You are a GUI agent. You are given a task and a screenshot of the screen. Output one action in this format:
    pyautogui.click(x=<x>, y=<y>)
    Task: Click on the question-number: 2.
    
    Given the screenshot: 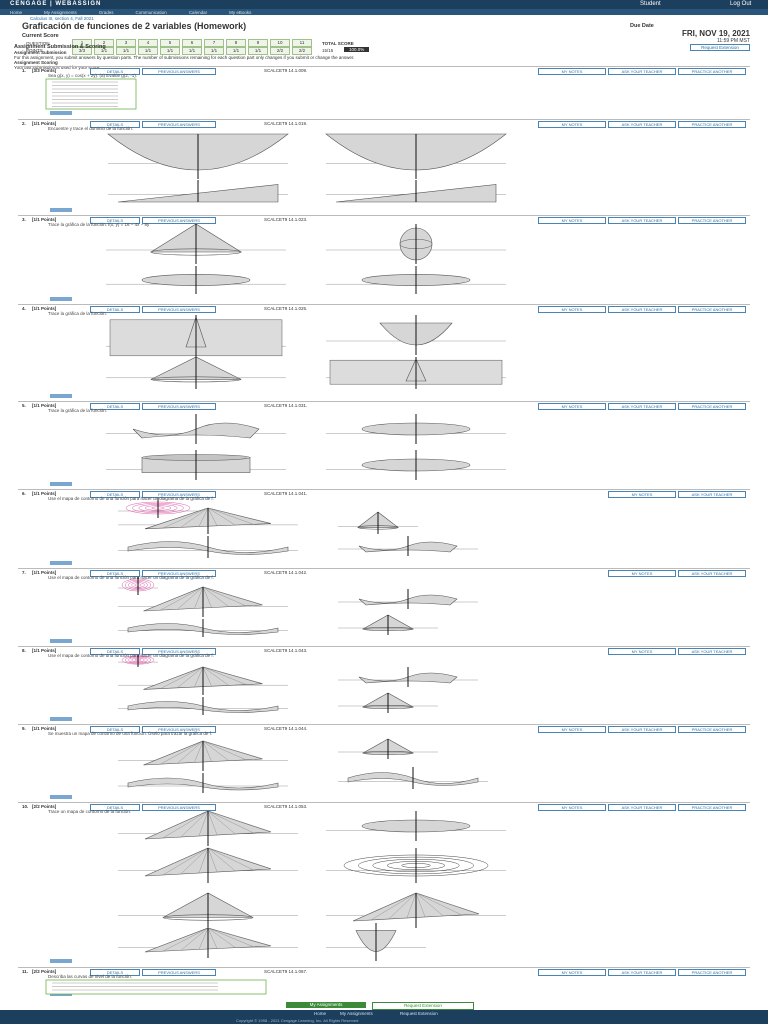 What is the action you would take?
    pyautogui.click(x=24, y=123)
    